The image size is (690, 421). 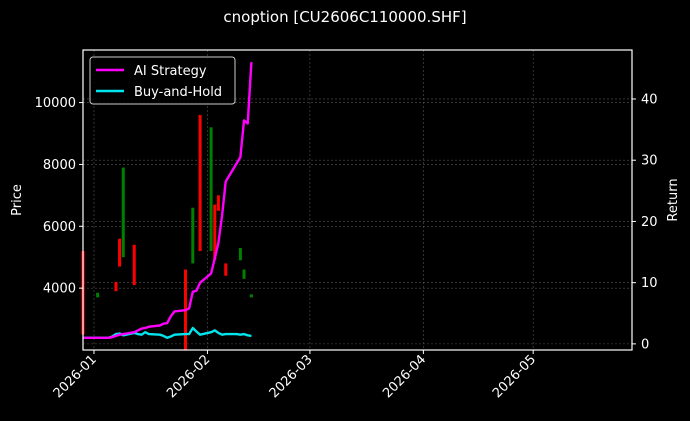 I want to click on legend-label-buy-and-hold: Buy-and-Hold, so click(x=178, y=92).